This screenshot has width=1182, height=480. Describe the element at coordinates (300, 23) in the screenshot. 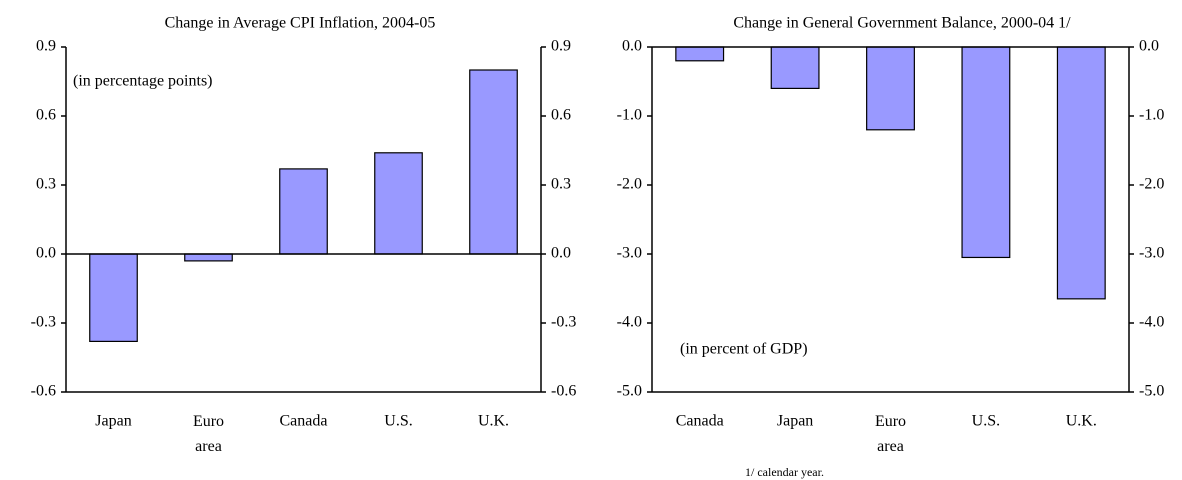

I see `chart-title: Change in Average CPI Inflation, 2004-05` at that location.